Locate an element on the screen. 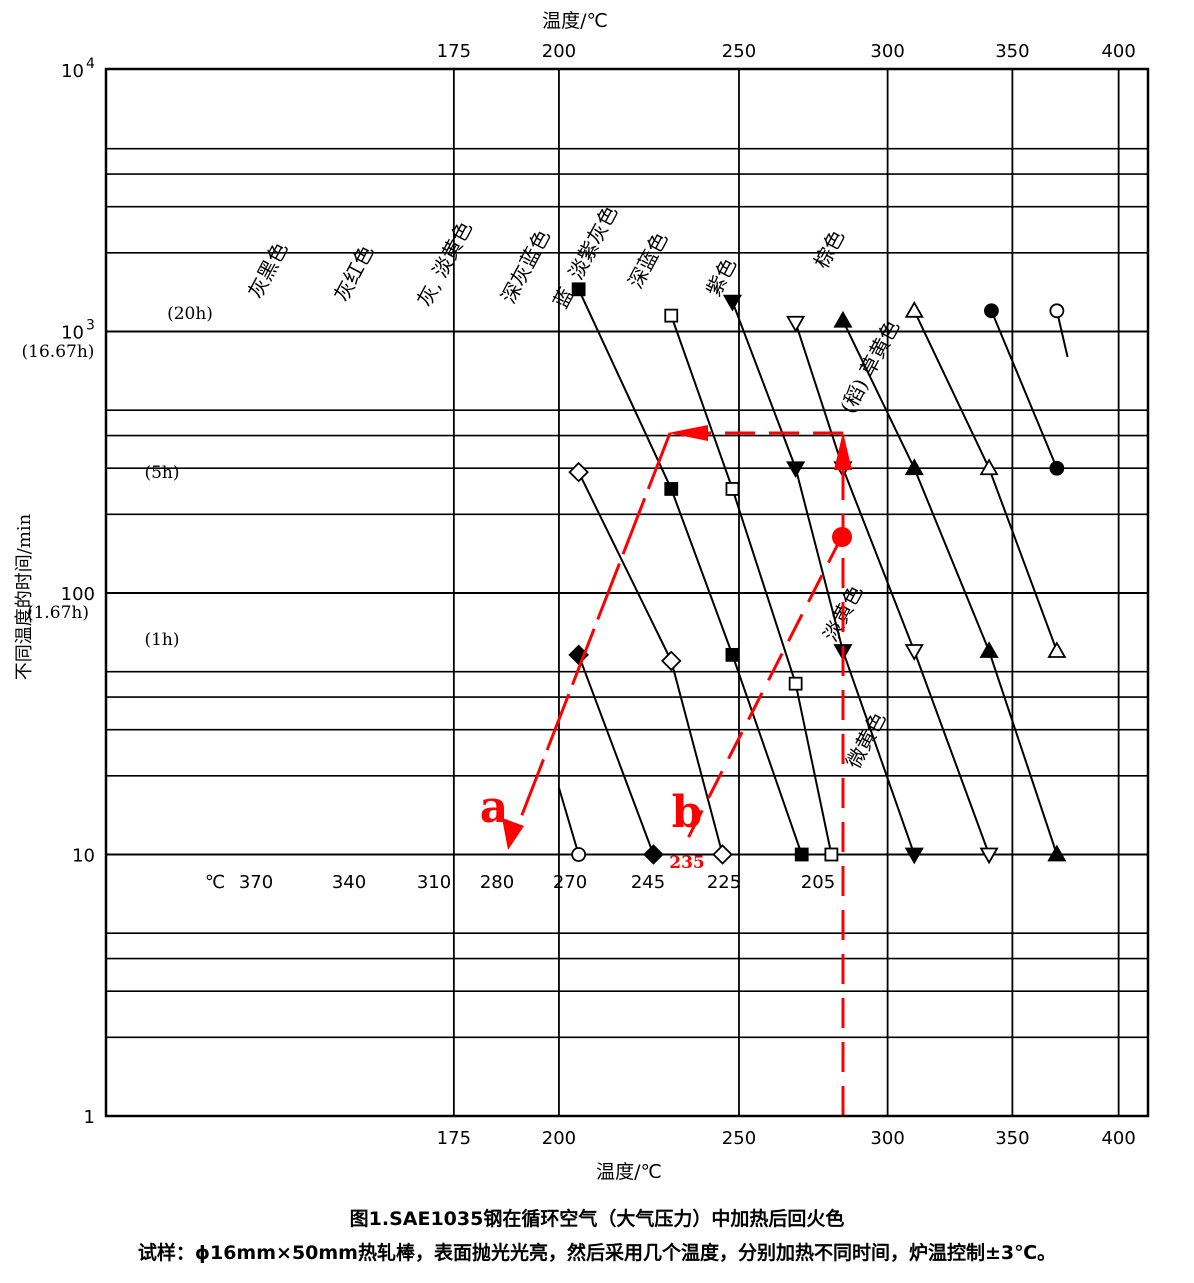  color-name-label: 深蓝色 is located at coordinates (647, 260).